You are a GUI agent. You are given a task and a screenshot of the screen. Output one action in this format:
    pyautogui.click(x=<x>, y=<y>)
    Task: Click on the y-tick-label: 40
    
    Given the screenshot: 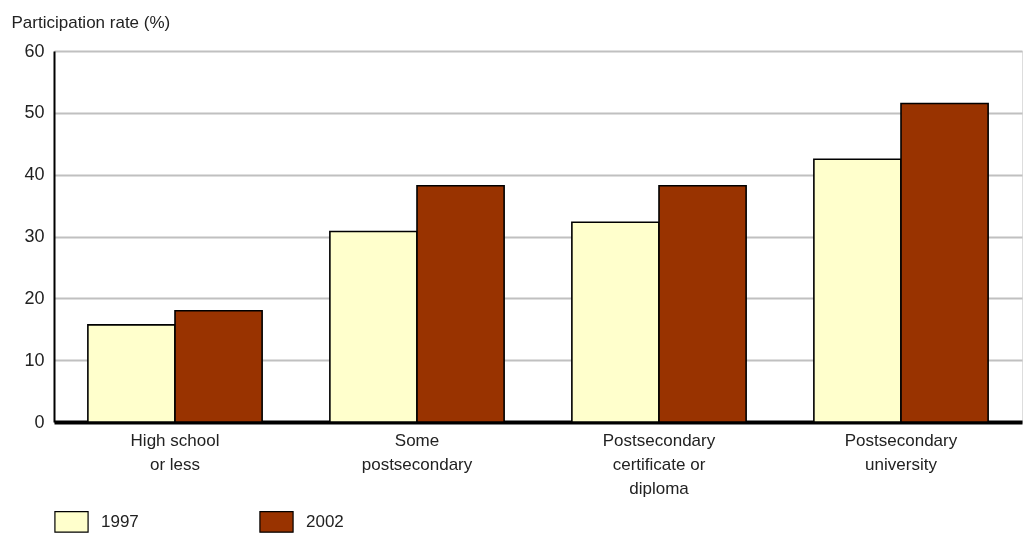 What is the action you would take?
    pyautogui.click(x=34, y=174)
    